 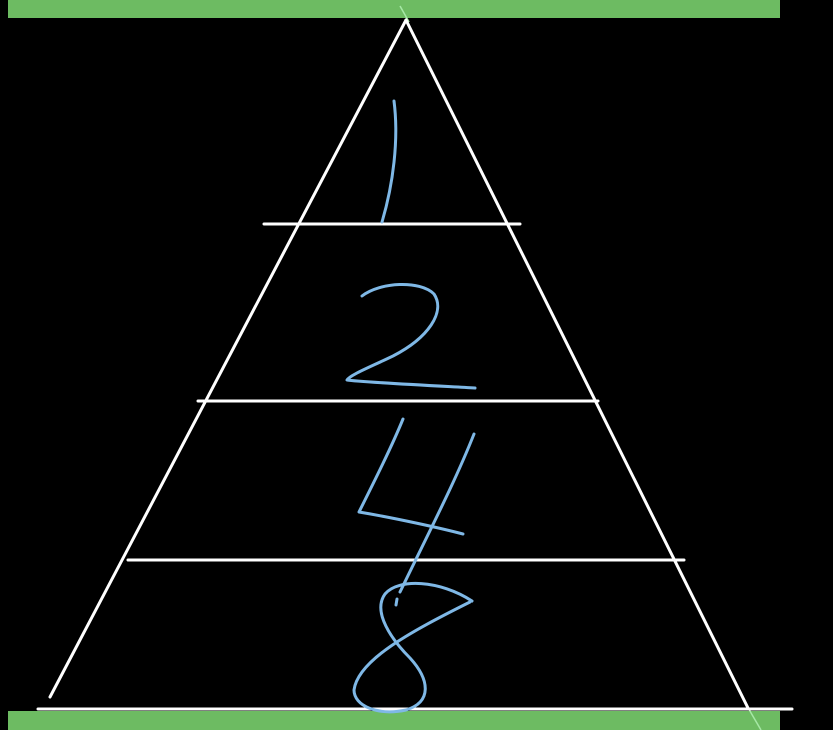 What do you see at coordinates (394, 9) in the screenshot?
I see `top-green-bar` at bounding box center [394, 9].